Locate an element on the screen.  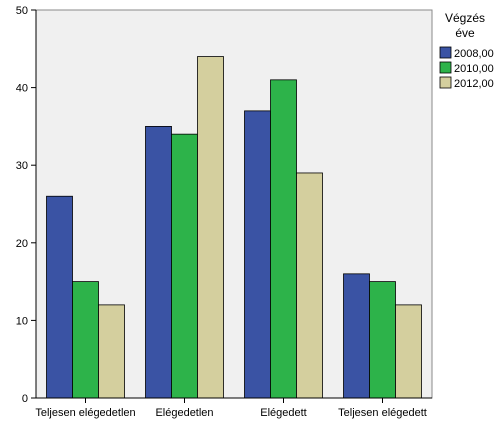
y-tick-label-0: 0 is located at coordinates (25, 399).